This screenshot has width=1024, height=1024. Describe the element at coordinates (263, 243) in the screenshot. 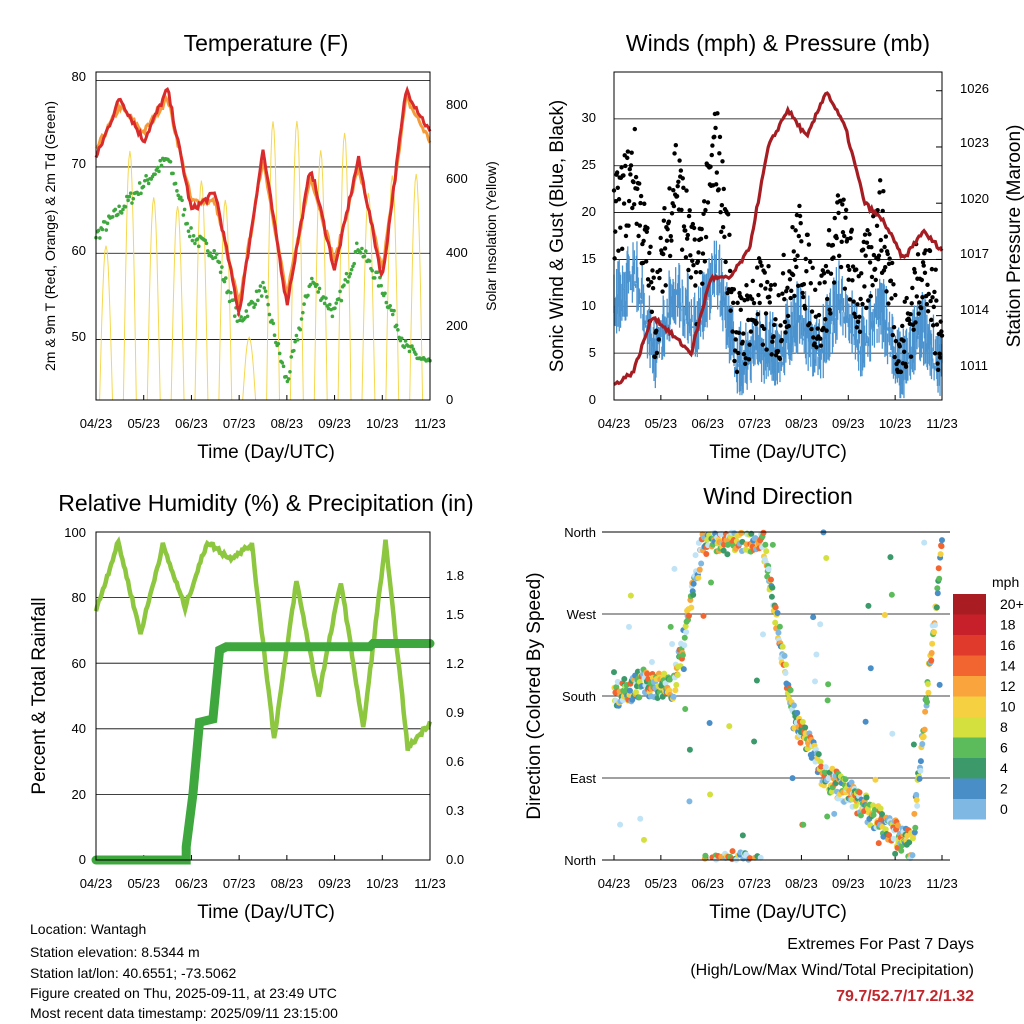

I see `temperature-series` at that location.